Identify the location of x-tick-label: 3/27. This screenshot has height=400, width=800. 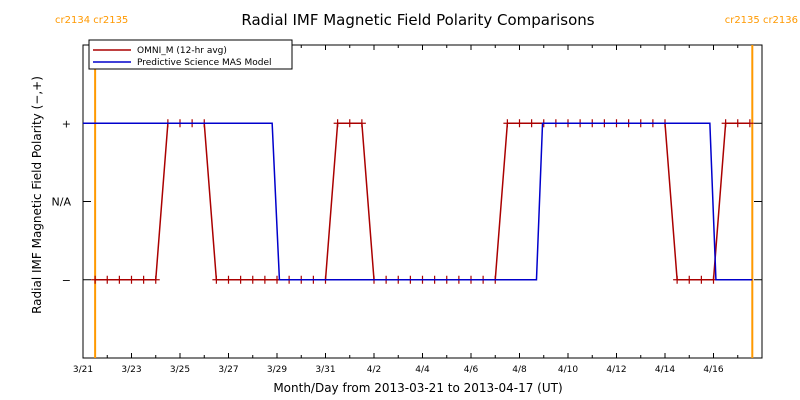
(228, 370).